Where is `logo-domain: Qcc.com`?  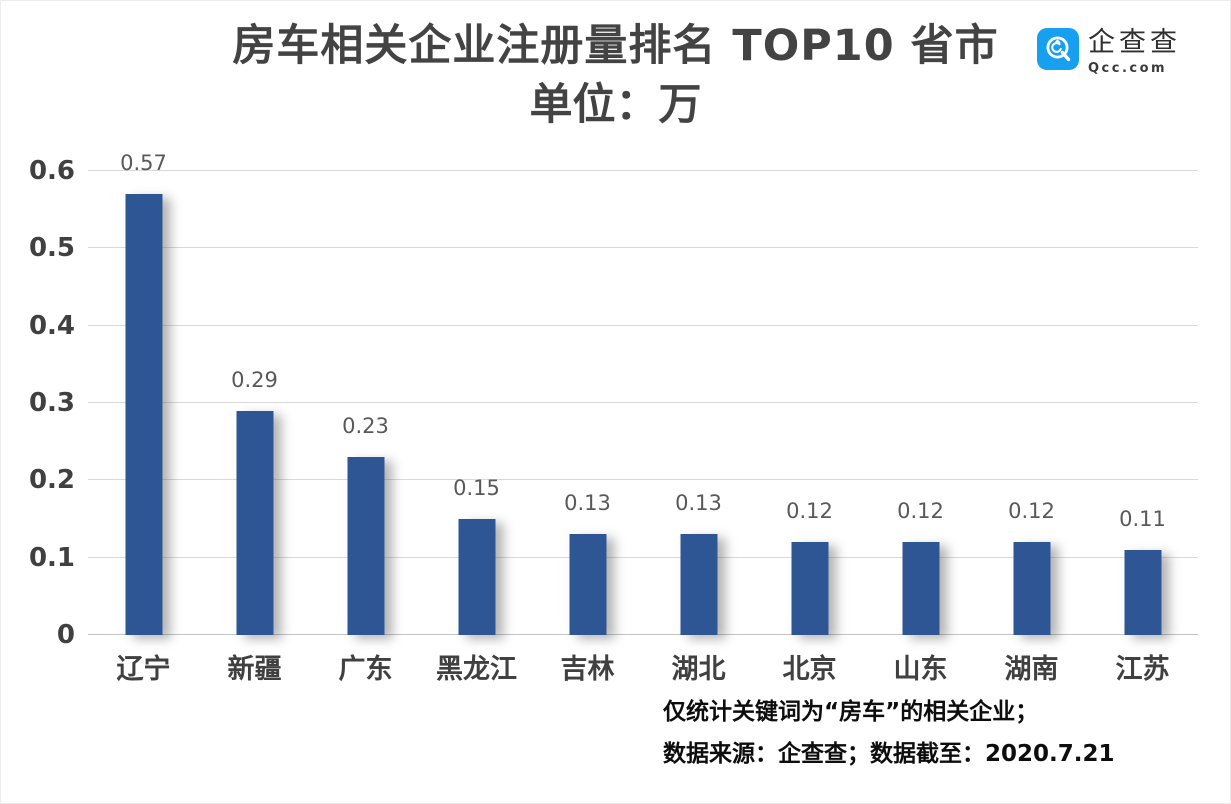
logo-domain: Qcc.com is located at coordinates (1128, 68).